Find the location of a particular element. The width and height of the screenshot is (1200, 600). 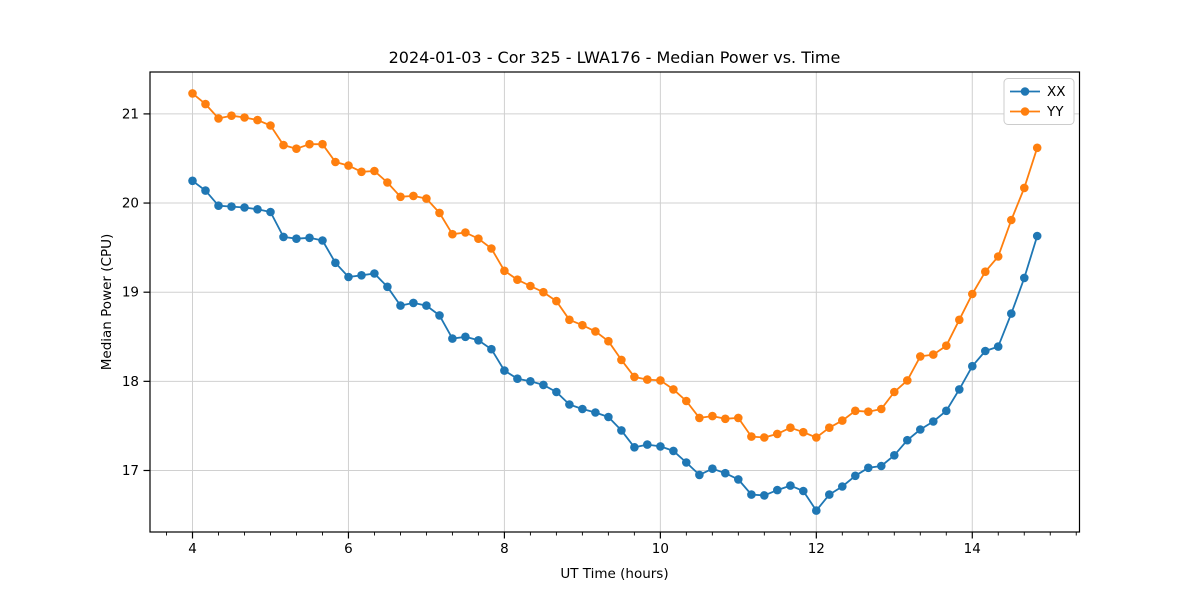

x-tick-label: 8 is located at coordinates (504, 549).